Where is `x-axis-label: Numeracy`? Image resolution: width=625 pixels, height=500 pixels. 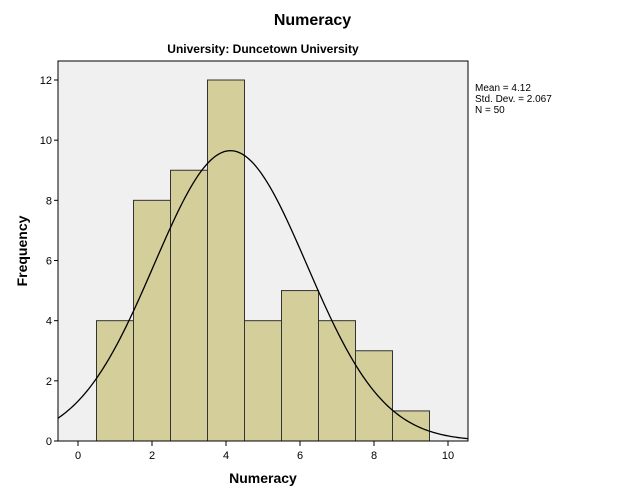
x-axis-label: Numeracy is located at coordinates (263, 478).